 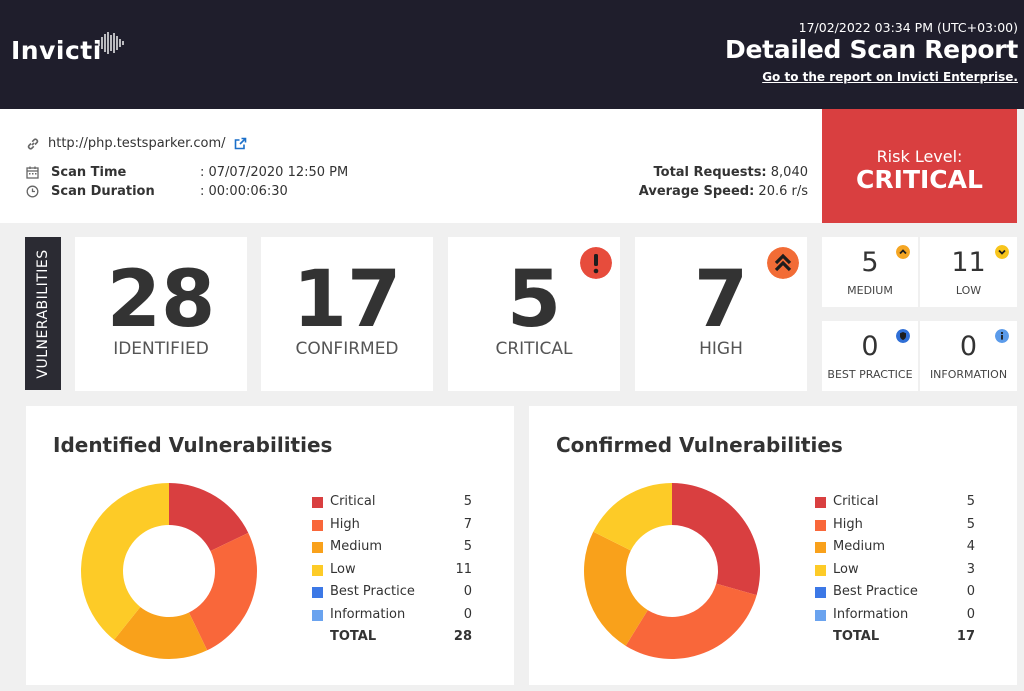 What do you see at coordinates (392, 528) in the screenshot?
I see `legend-row: High 7` at bounding box center [392, 528].